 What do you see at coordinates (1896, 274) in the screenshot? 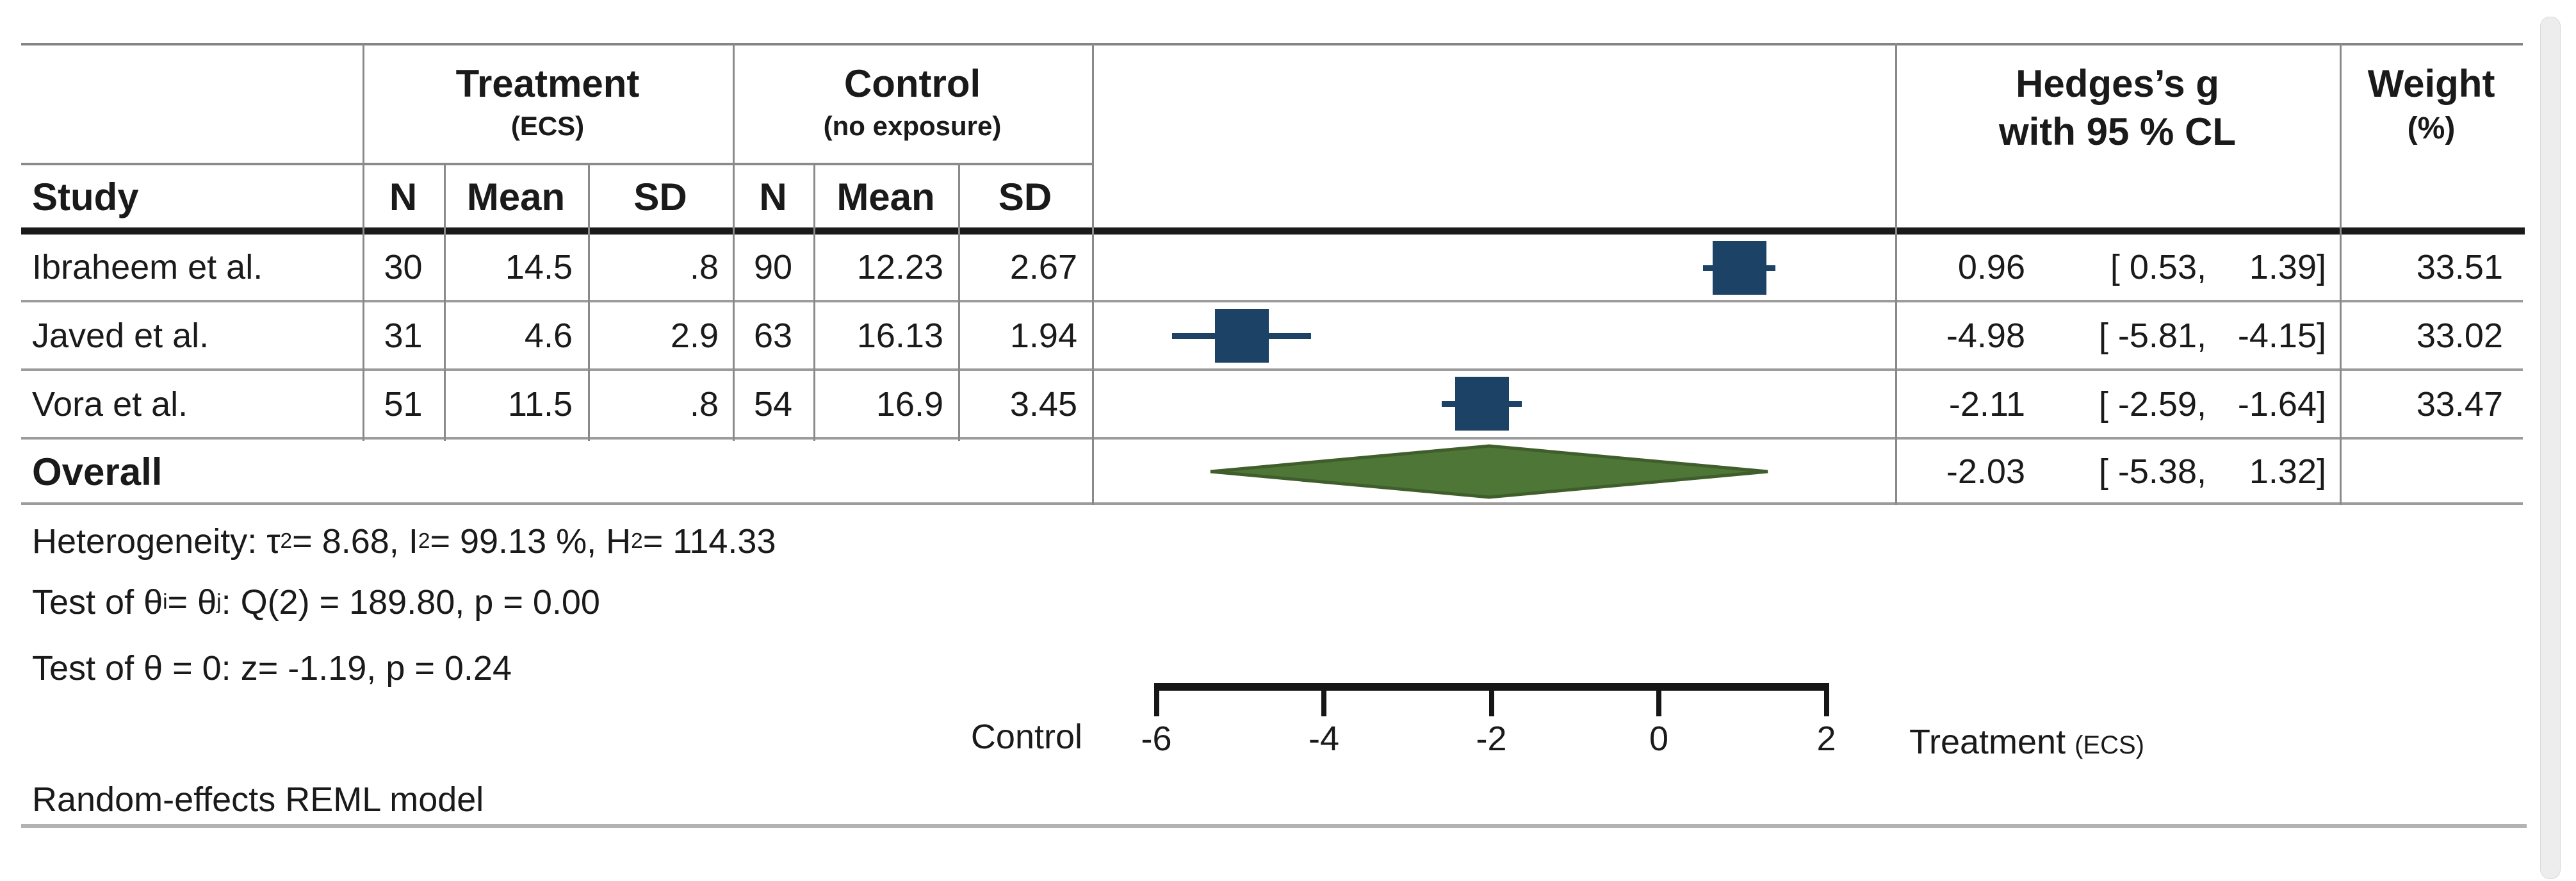
I see `divider-plot-effect` at bounding box center [1896, 274].